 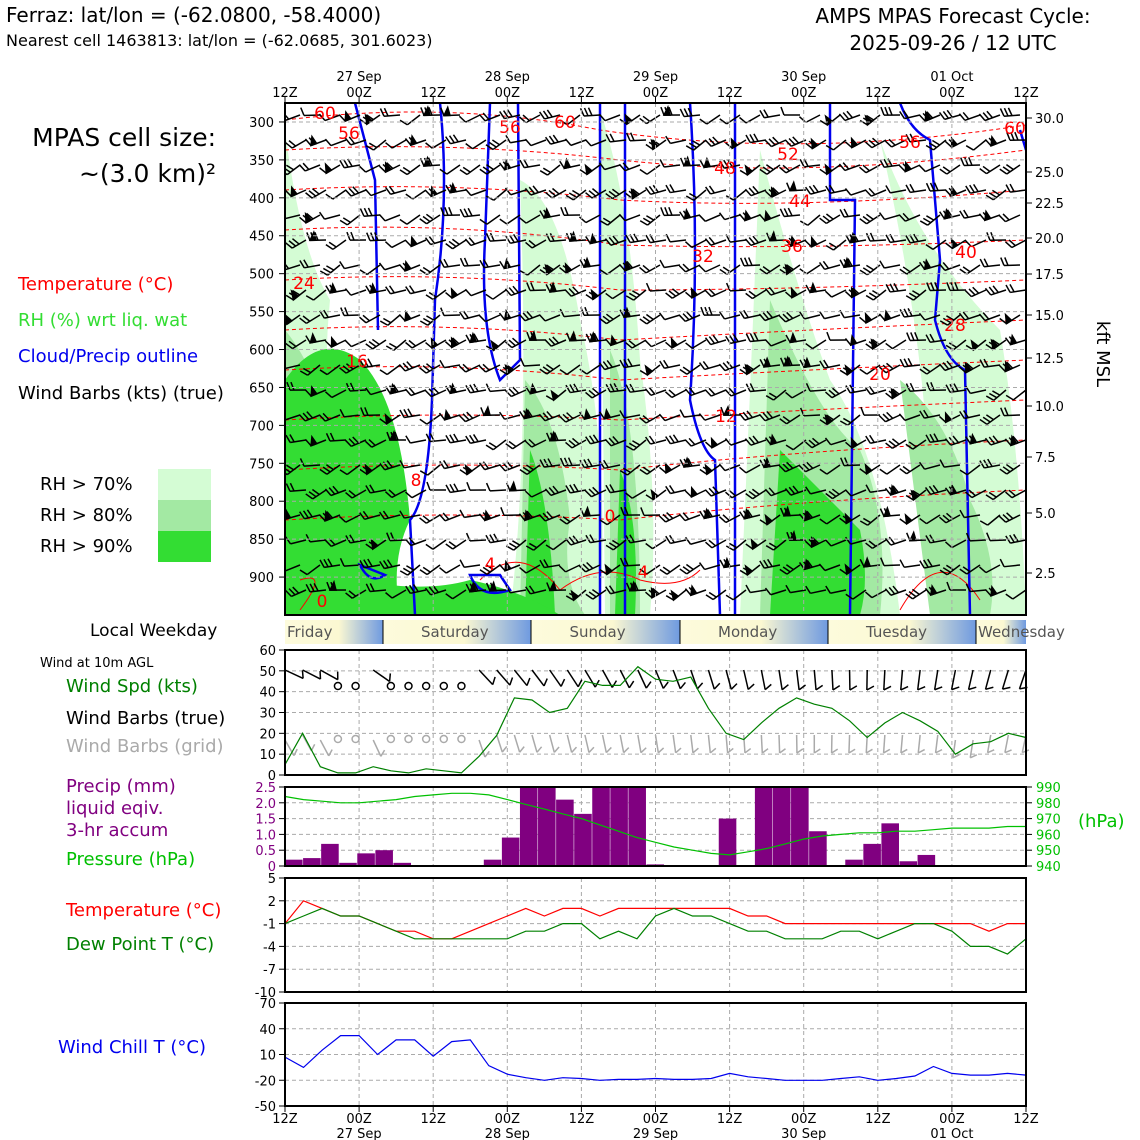 I want to click on height-tick-label: 12.5, so click(x=1049, y=359).